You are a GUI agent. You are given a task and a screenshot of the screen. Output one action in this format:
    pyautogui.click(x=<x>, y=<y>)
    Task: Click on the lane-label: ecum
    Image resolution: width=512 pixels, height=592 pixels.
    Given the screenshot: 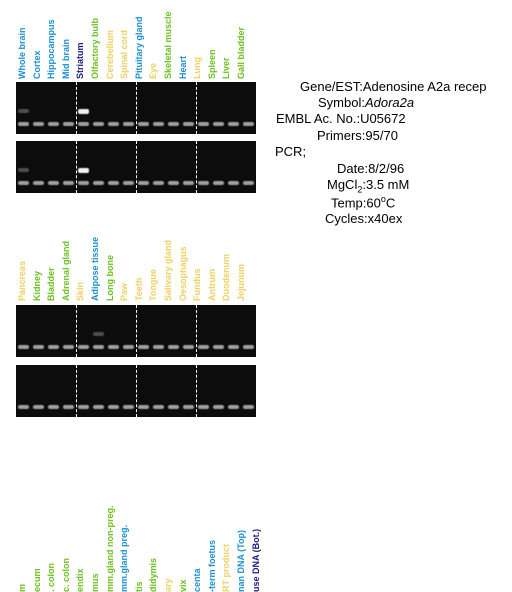 What is the action you would take?
    pyautogui.click(x=36, y=580)
    